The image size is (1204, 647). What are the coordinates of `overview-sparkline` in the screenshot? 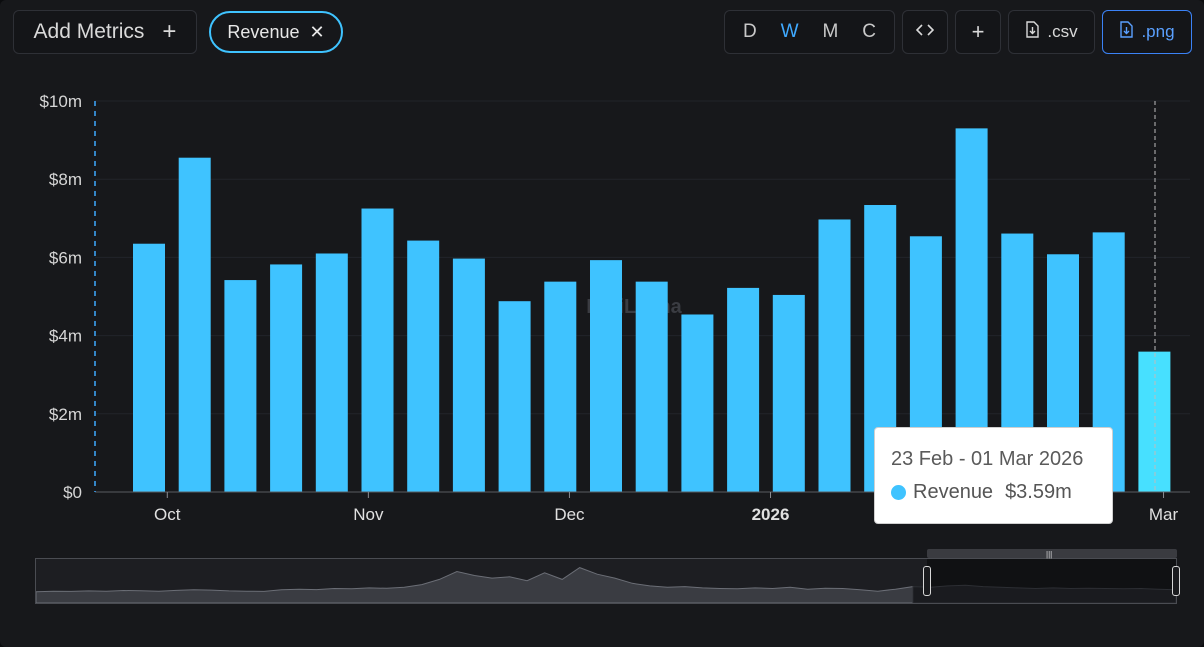 It's located at (606, 581).